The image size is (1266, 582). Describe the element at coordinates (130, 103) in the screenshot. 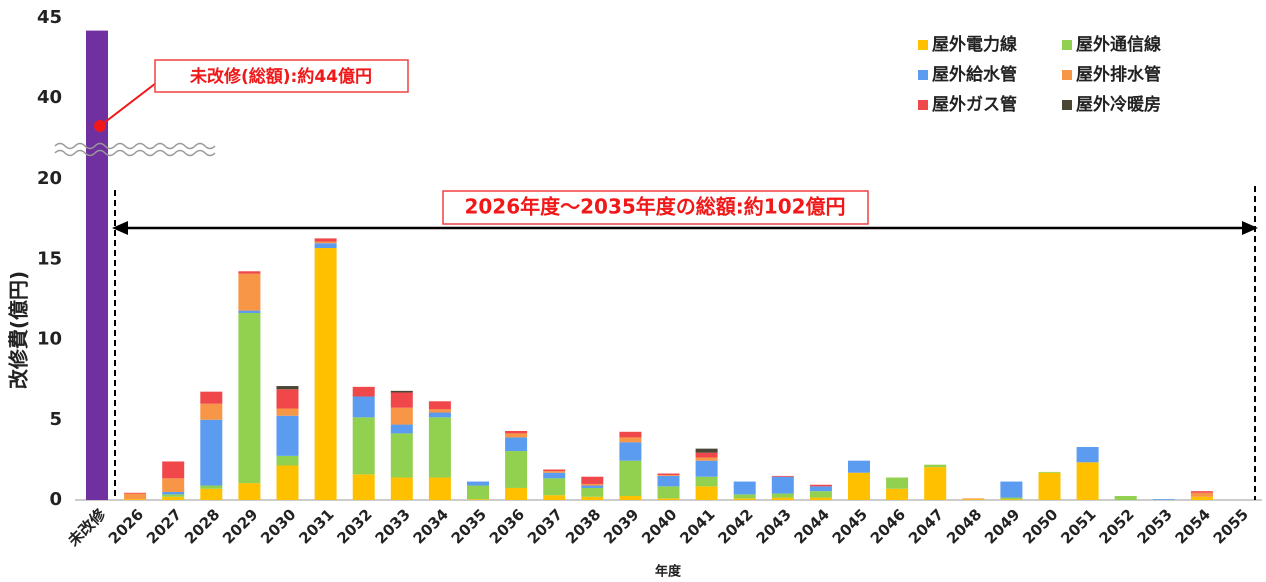

I see `callout-line` at that location.